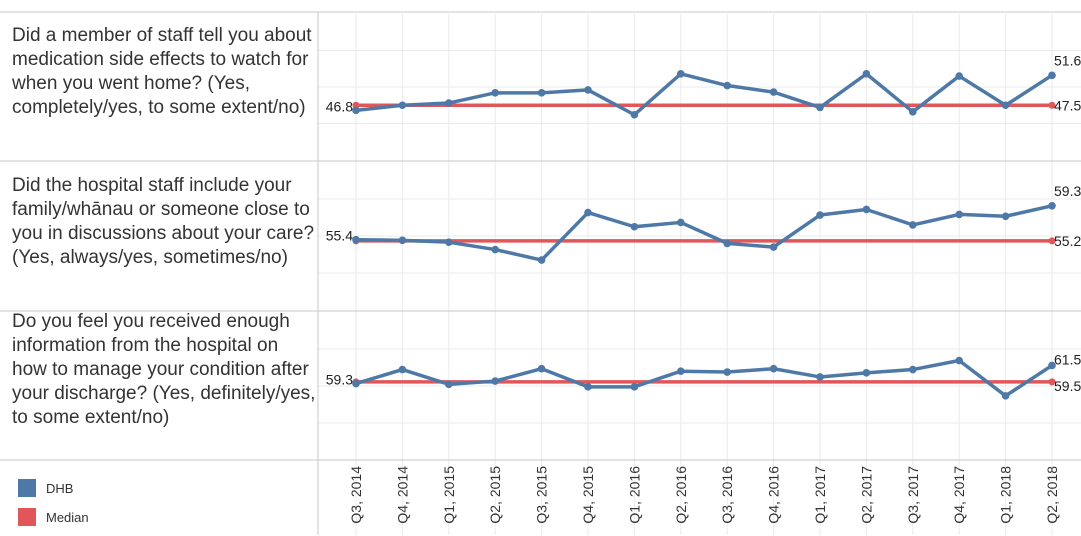 The image size is (1081, 536). I want to click on x-tick-label: Q3, 2016, so click(727, 495).